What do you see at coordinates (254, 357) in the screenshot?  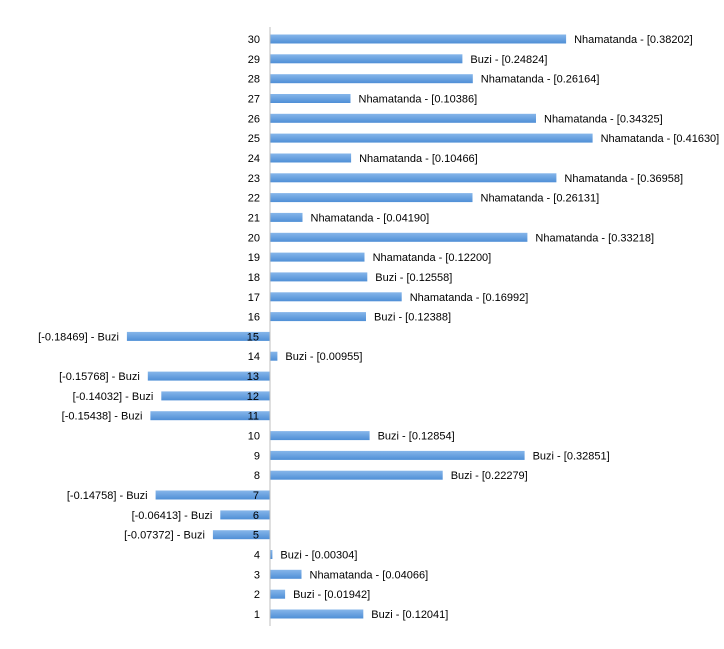 I see `category-label-14: 14` at bounding box center [254, 357].